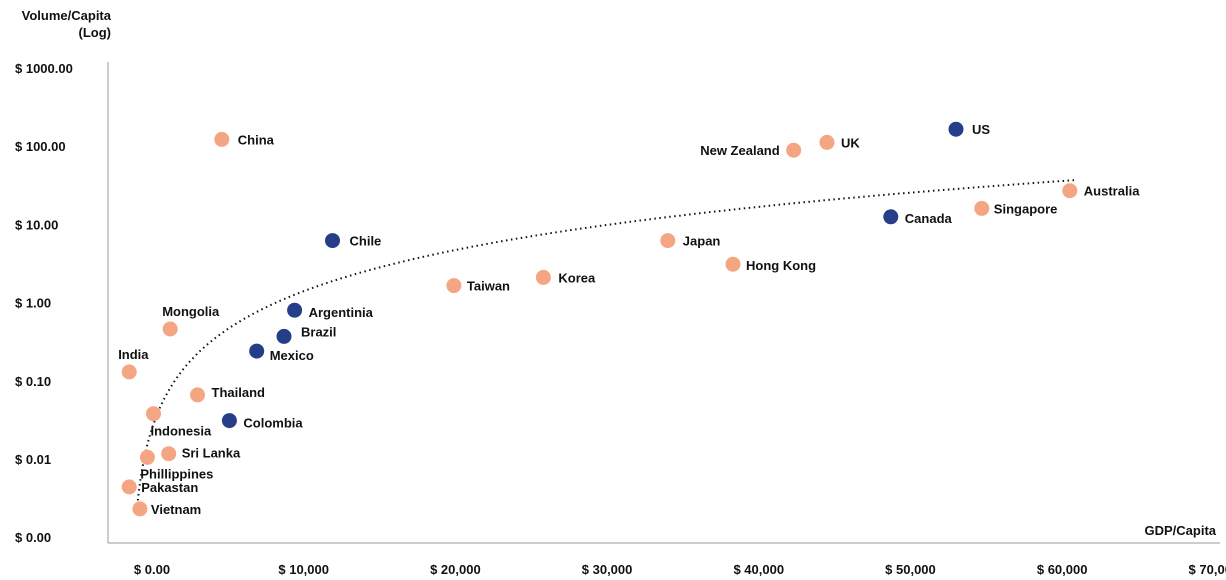  Describe the element at coordinates (702, 241) in the screenshot. I see `point-label: Japan` at that location.